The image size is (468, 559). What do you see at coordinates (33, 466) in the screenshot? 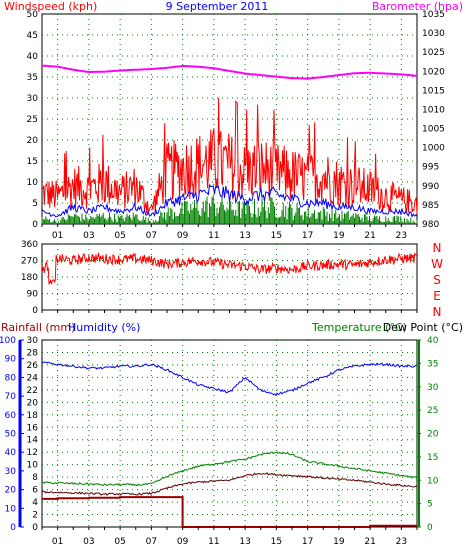
I see `rainfall-tick-label: 10` at bounding box center [33, 466].